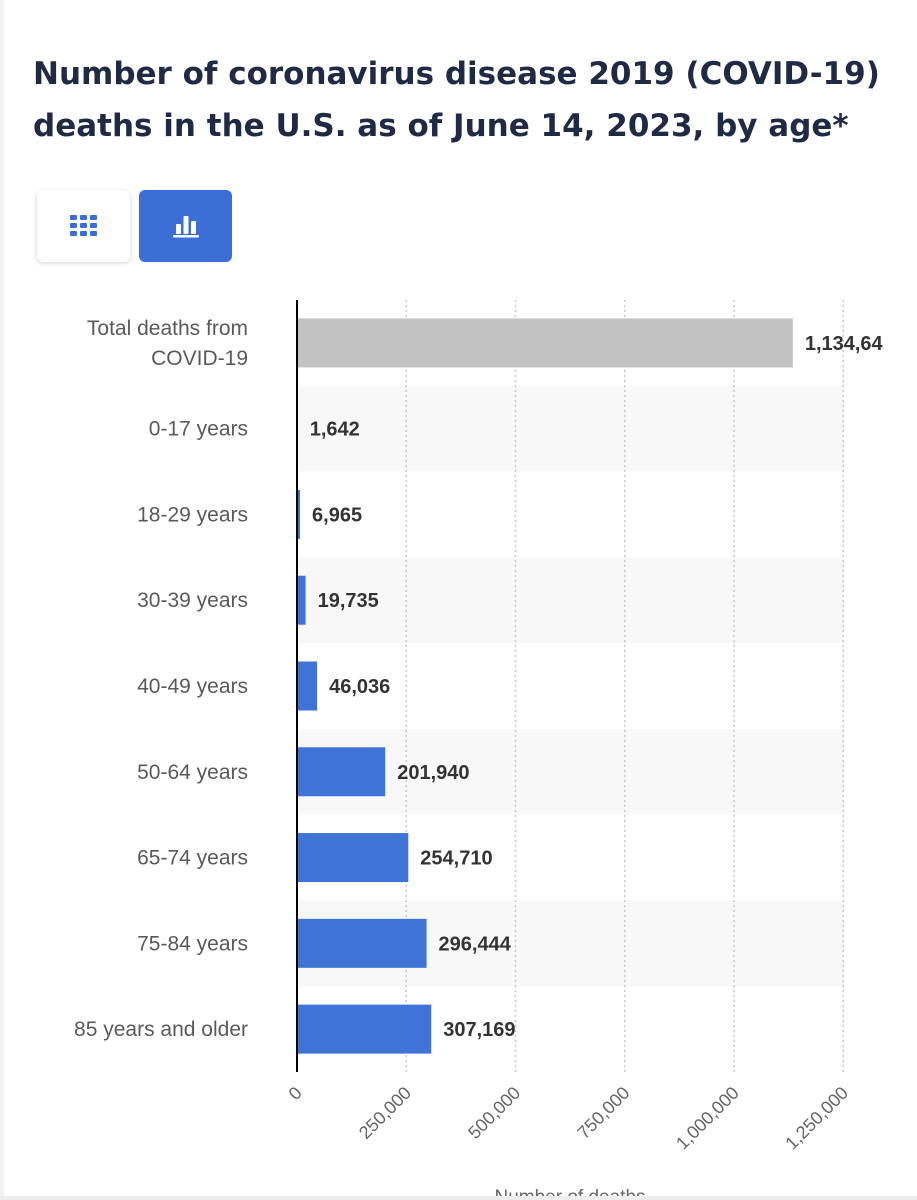 The width and height of the screenshot is (917, 1200). Describe the element at coordinates (479, 1030) in the screenshot. I see `data-label: 307,169` at that location.